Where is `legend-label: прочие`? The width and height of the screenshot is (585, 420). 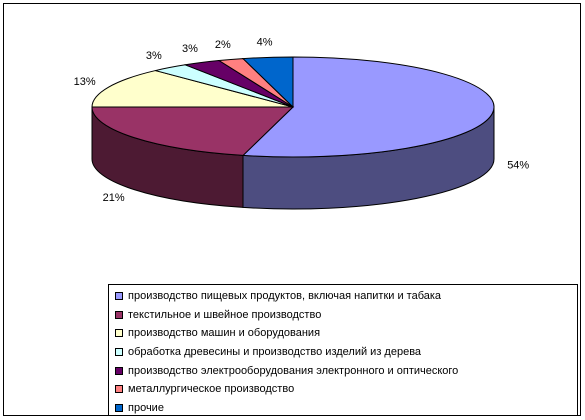 legend-label: прочие is located at coordinates (146, 407).